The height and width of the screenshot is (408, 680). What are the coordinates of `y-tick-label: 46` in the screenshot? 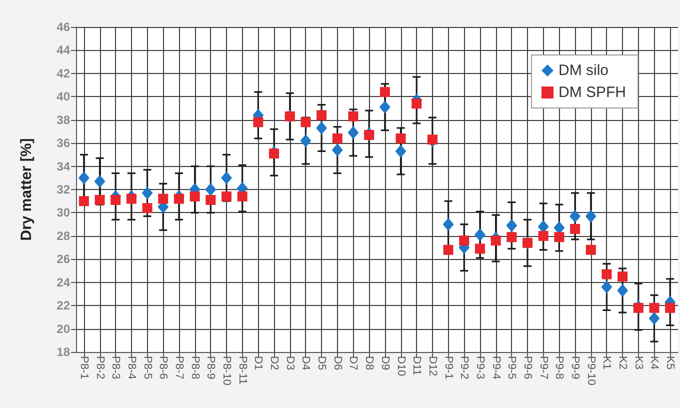 It's located at (63, 27).